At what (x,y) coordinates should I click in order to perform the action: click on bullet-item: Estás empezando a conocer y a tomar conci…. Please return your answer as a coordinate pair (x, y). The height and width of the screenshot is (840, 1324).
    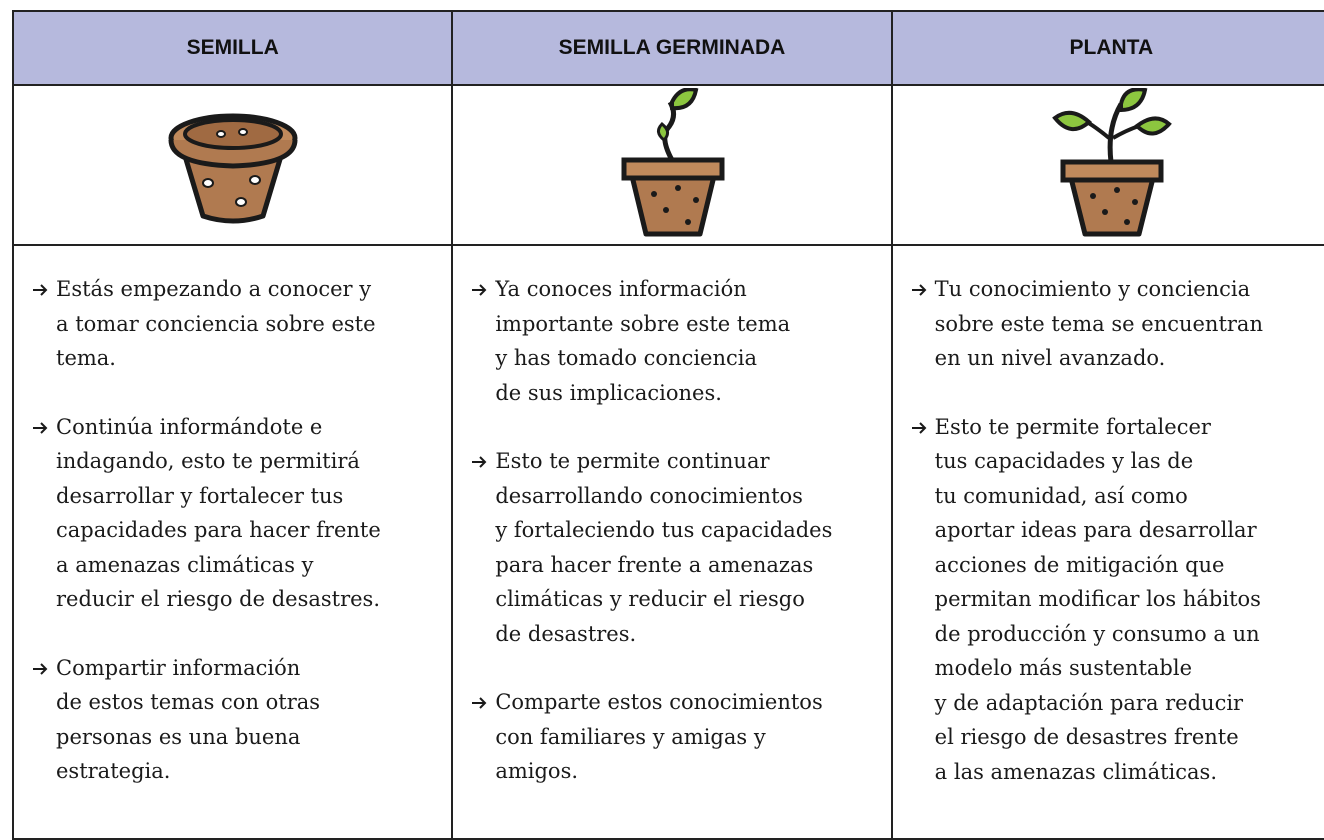
    Looking at the image, I should click on (241, 324).